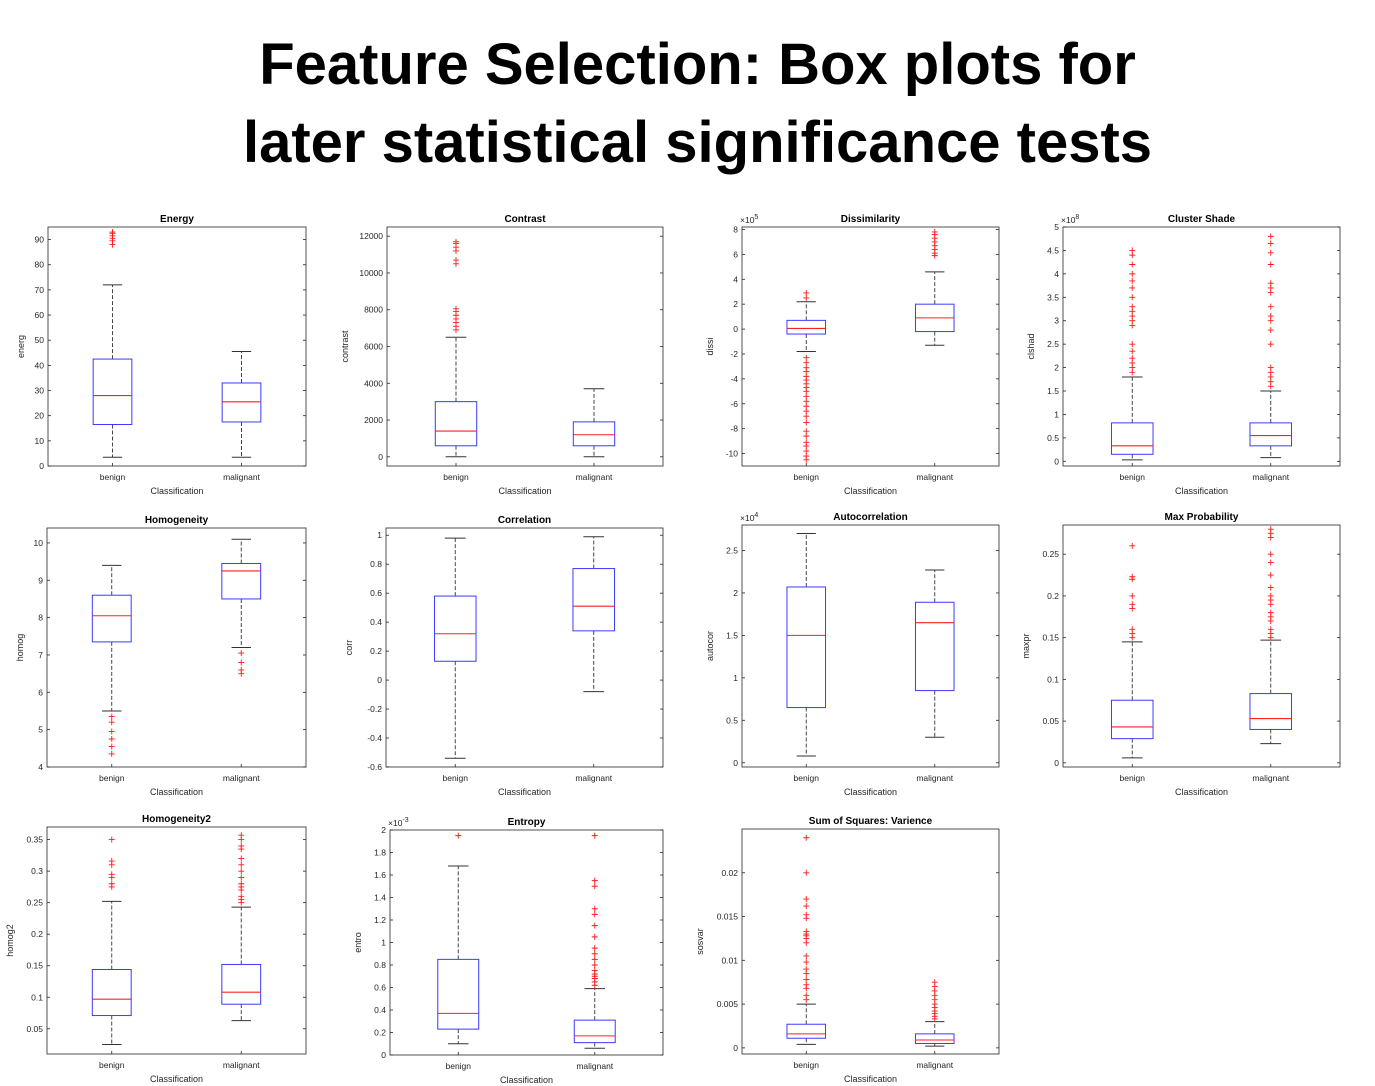 This screenshot has width=1375, height=1086. Describe the element at coordinates (1053, 297) in the screenshot. I see `y-tick-label: 3.5` at that location.